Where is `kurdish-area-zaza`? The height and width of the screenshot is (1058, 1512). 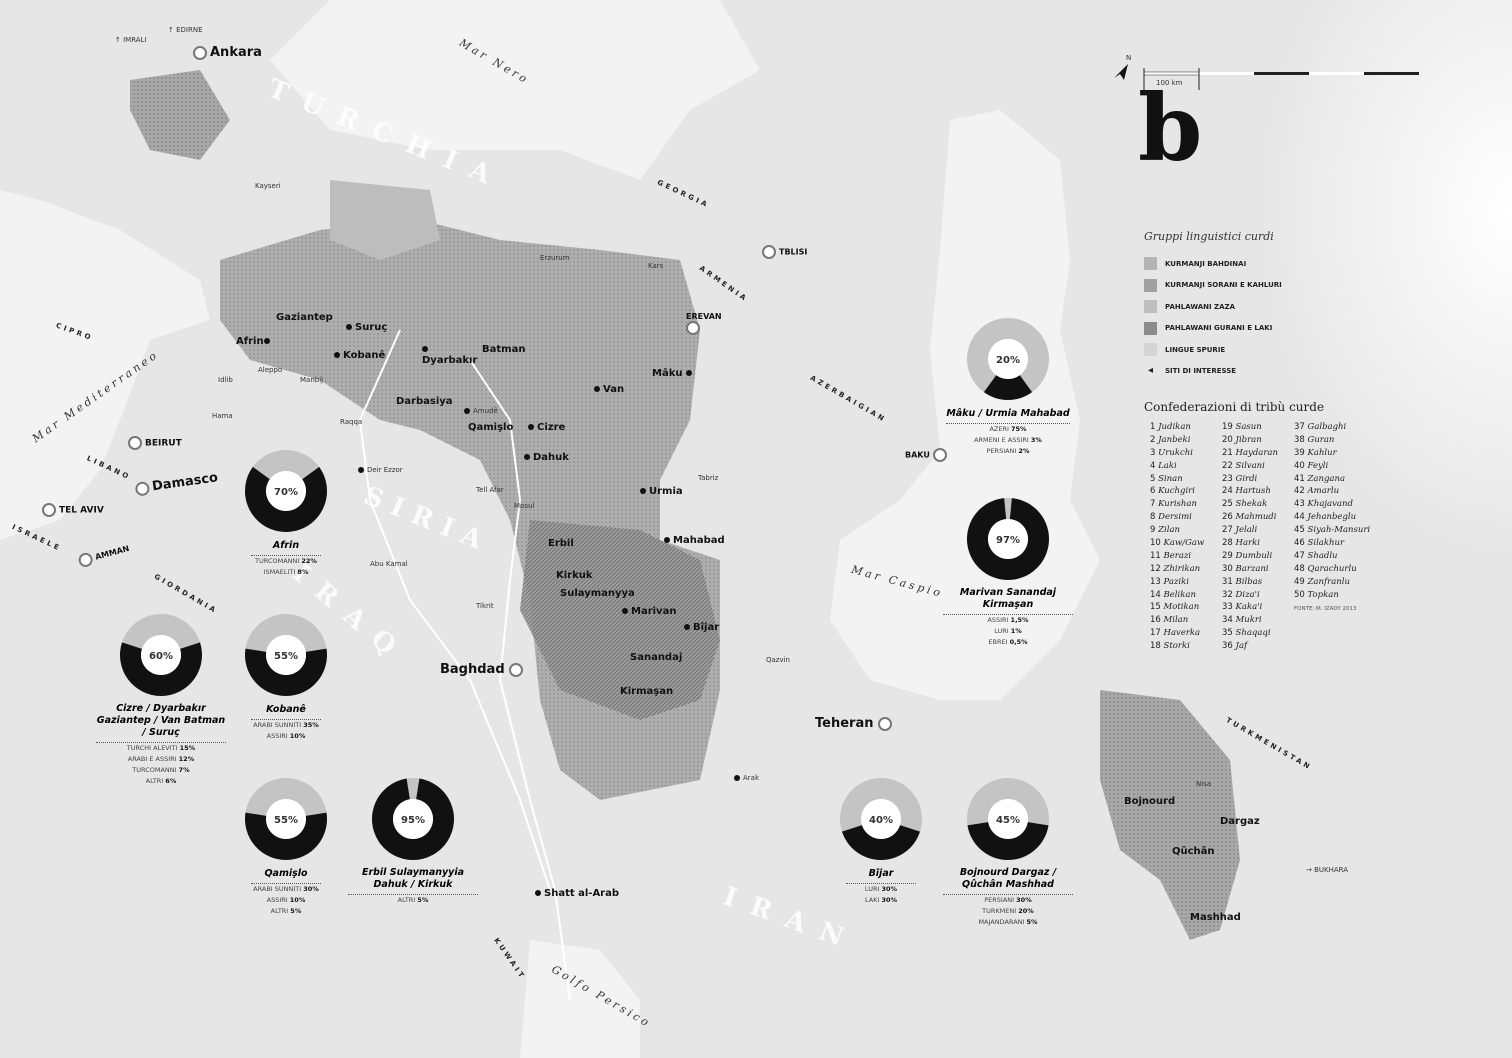
kurdish-area-zaza is located at coordinates (385, 220).